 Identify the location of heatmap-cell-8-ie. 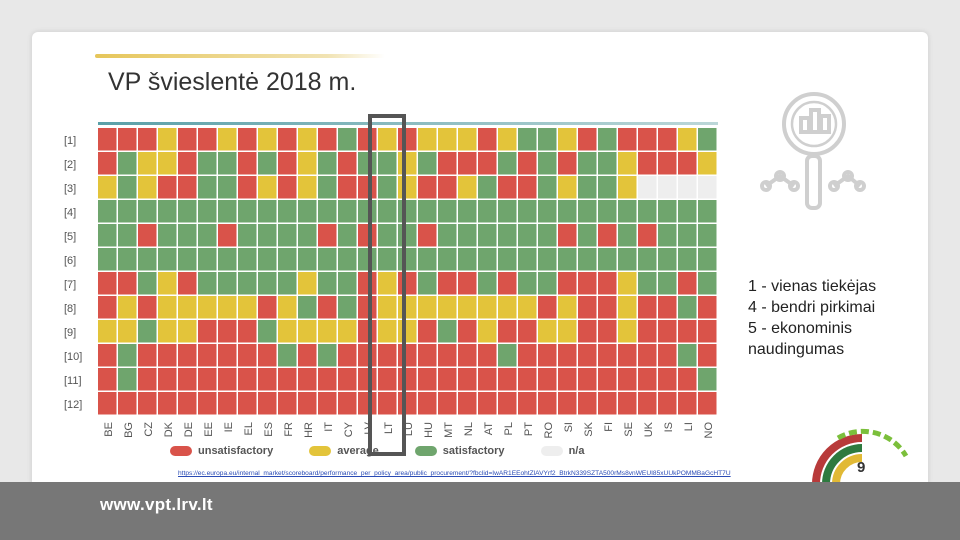
(227, 307).